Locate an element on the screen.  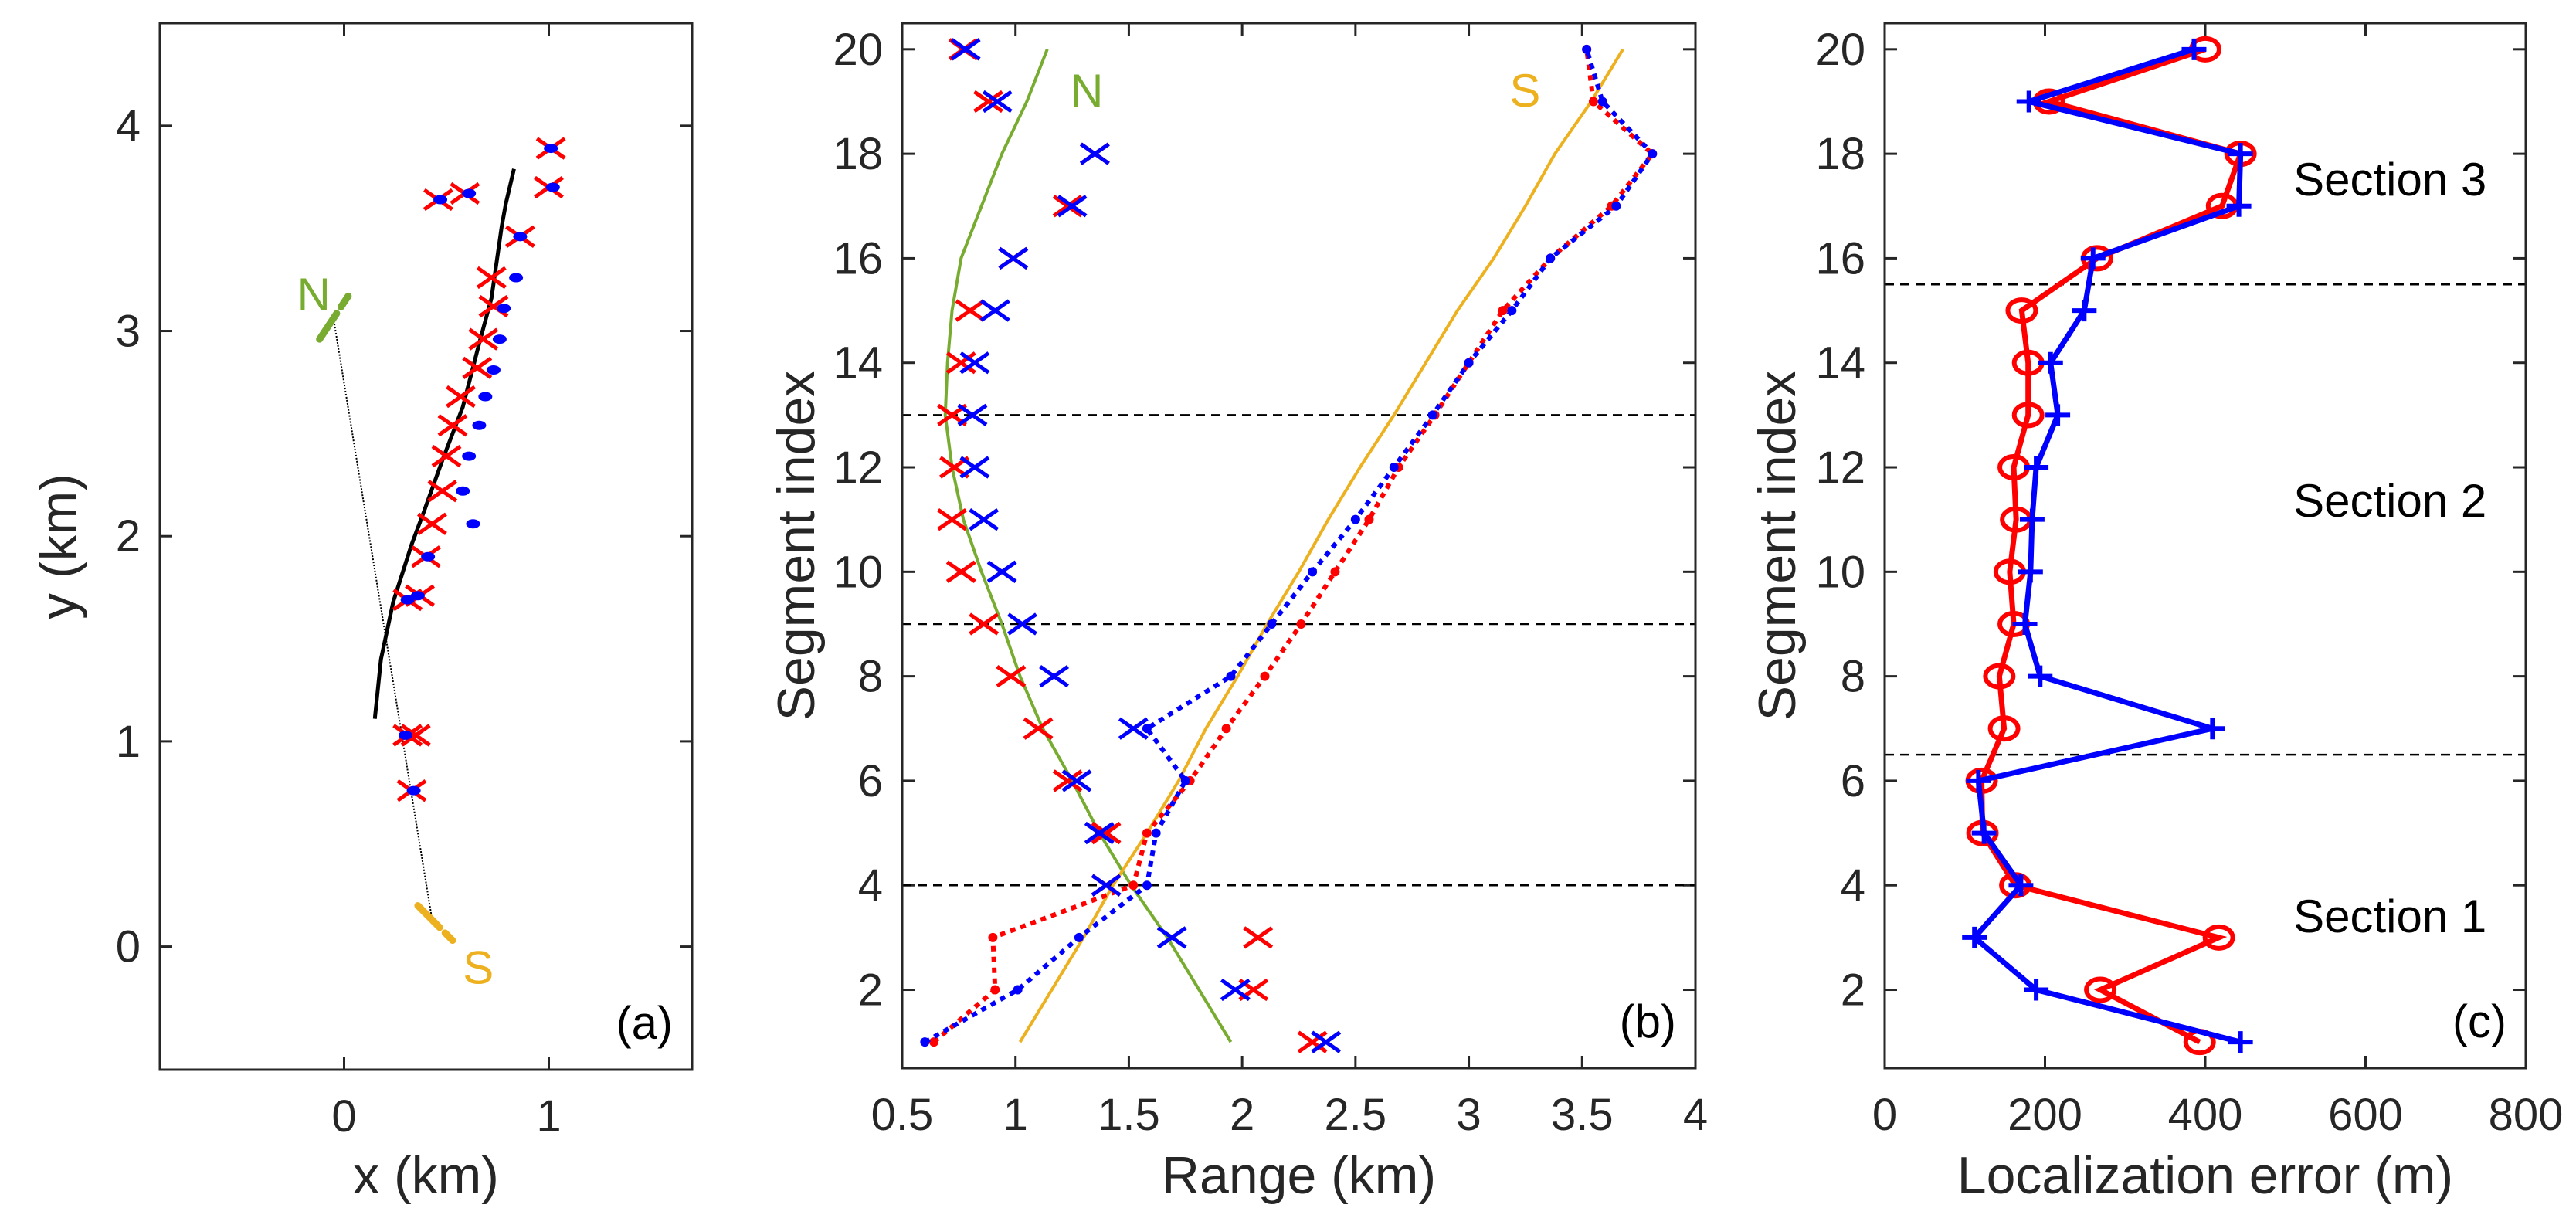
N-line is located at coordinates (1088, 546).